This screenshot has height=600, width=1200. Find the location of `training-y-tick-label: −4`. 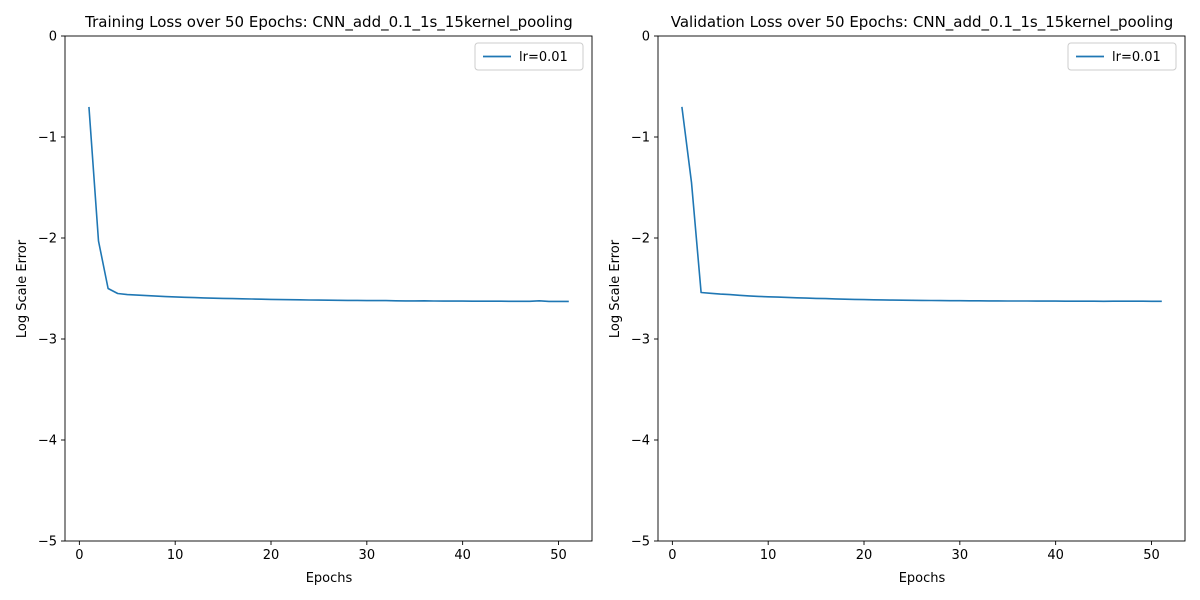

training-y-tick-label: −4 is located at coordinates (47, 441).